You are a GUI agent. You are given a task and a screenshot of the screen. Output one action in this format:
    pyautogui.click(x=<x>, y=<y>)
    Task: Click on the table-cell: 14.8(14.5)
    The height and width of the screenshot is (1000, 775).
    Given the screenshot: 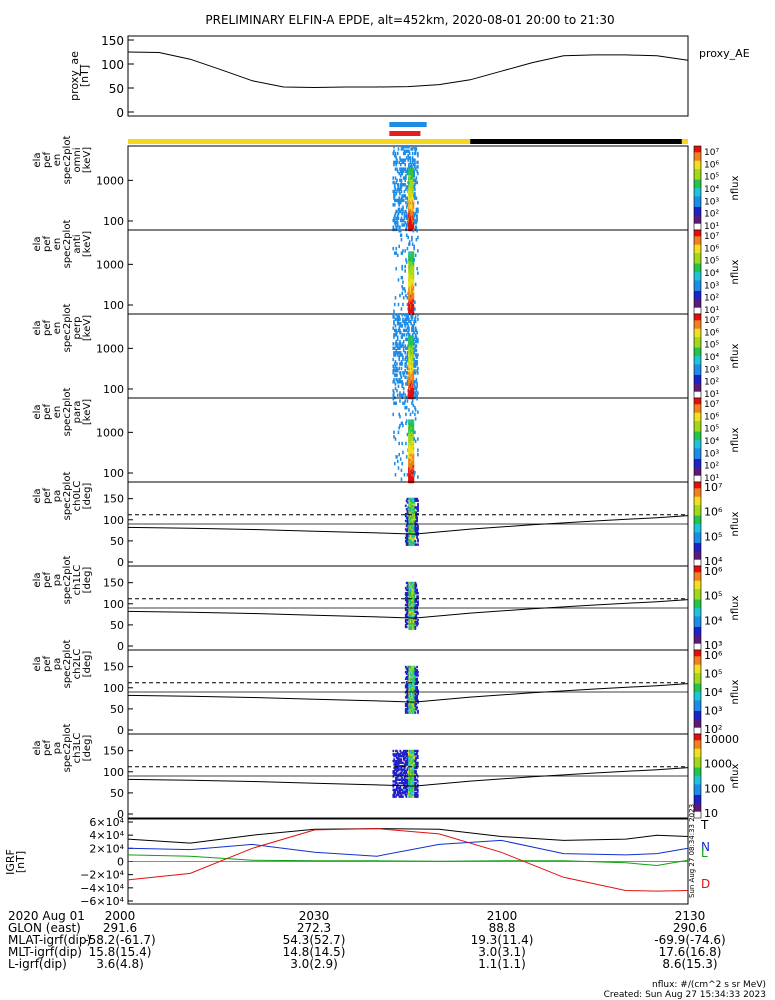 What is the action you would take?
    pyautogui.click(x=314, y=952)
    